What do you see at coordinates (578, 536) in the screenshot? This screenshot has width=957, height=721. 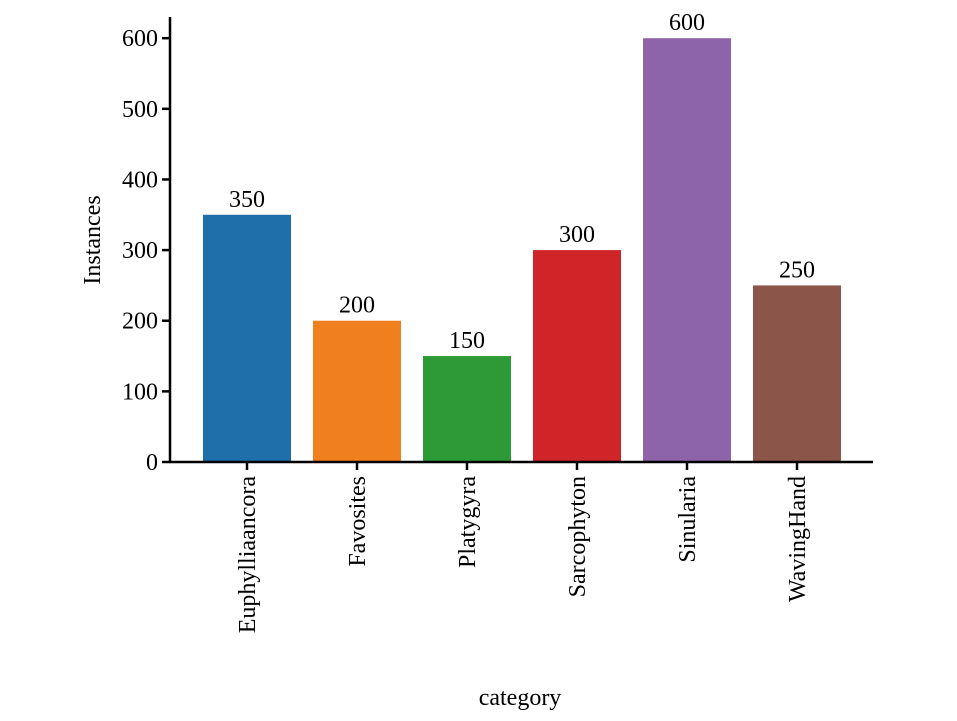 I see `x-tick-label: Sarcophyton` at bounding box center [578, 536].